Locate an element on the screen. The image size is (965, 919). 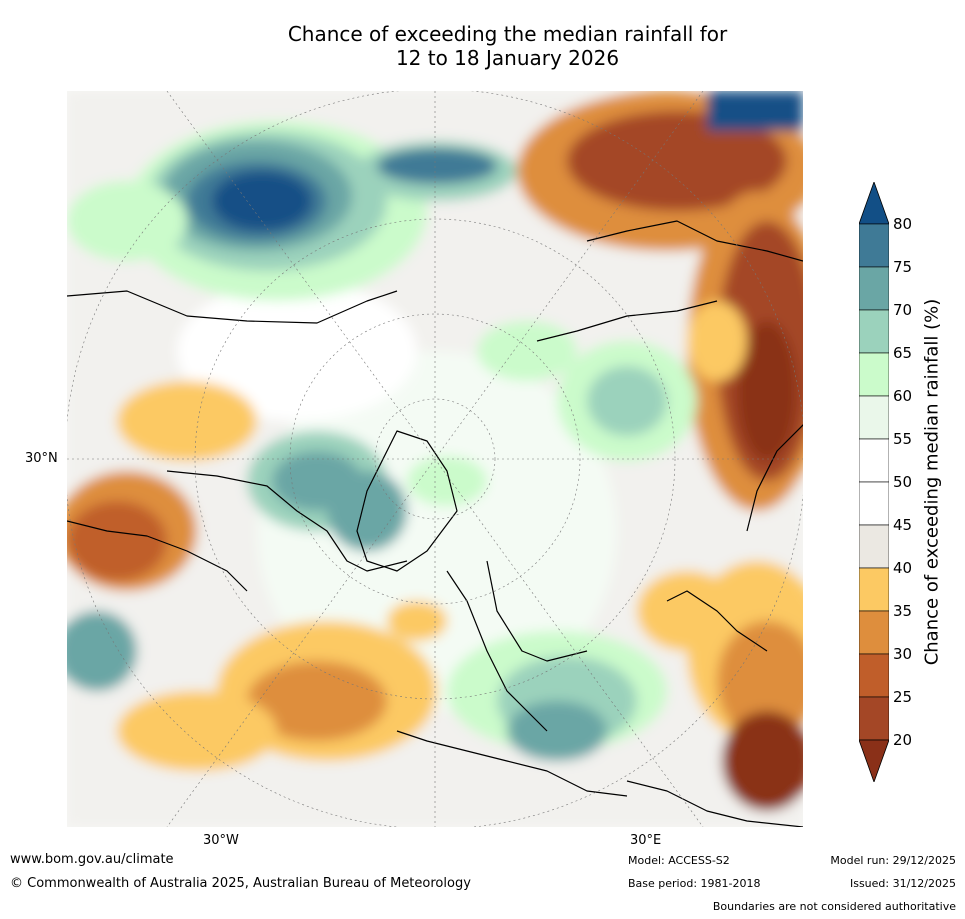
colorbar-tick-label: 45 is located at coordinates (903, 525).